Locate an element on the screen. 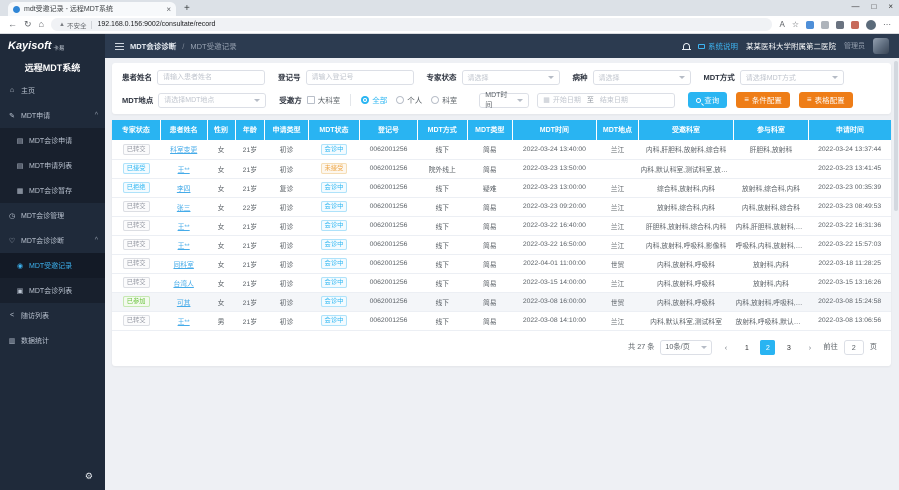  date-range-input: ▦ 开始日期 至 结束日期 is located at coordinates (606, 100).